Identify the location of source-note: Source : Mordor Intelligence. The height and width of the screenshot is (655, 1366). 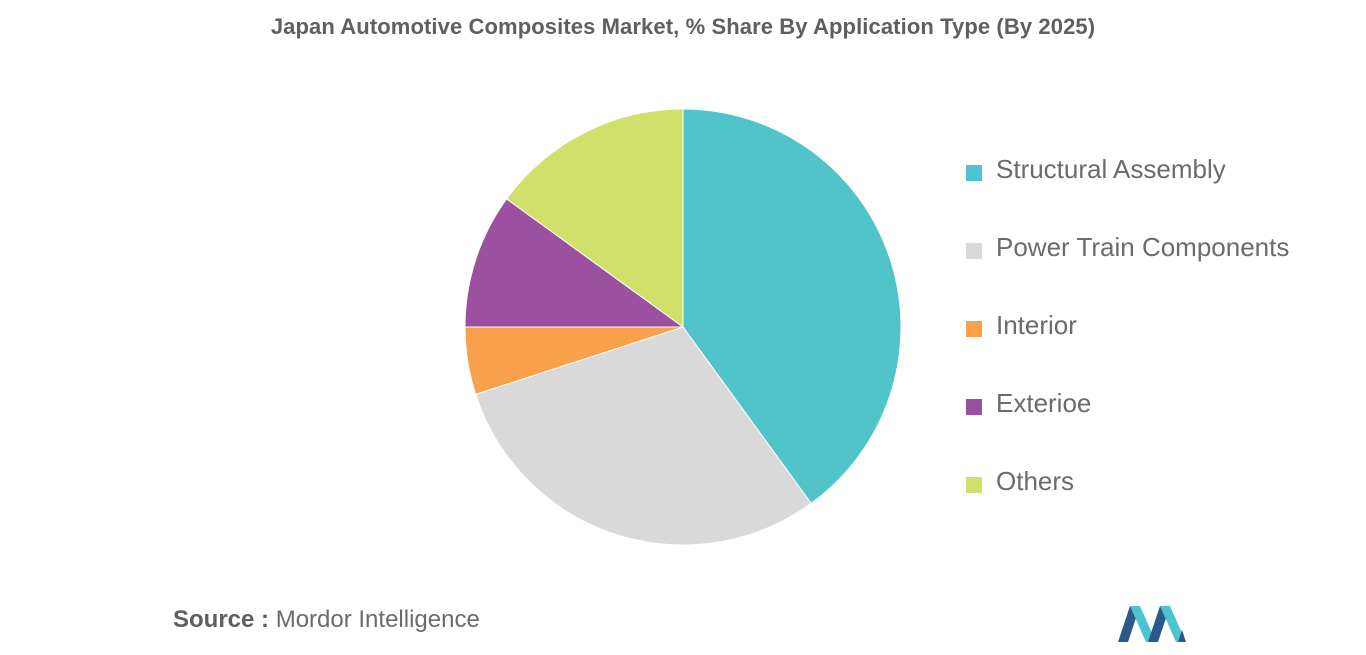
(326, 620).